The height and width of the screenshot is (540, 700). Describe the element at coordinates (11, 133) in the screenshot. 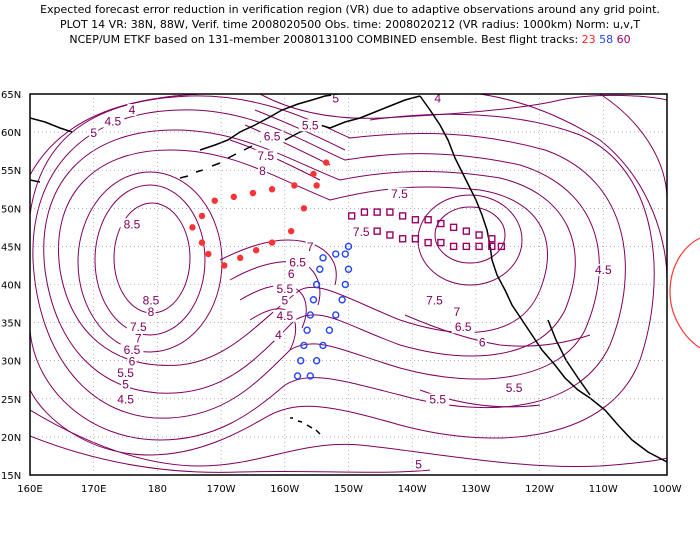

I see `lat-tick-label: 60N` at that location.